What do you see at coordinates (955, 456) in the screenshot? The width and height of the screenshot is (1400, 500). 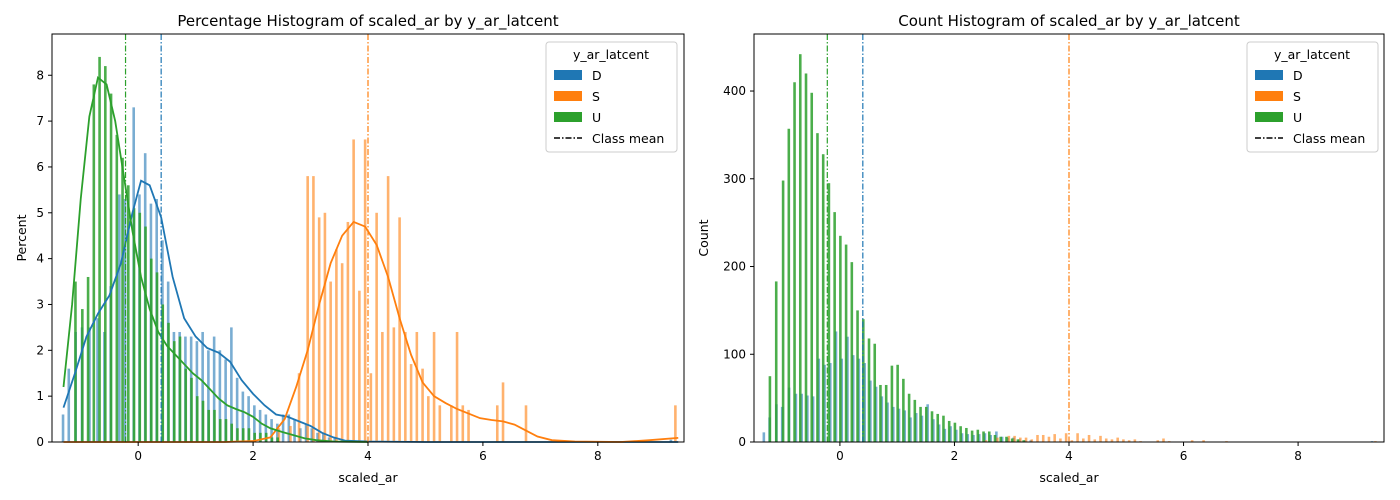 I see `x-tick-label: 2` at bounding box center [955, 456].